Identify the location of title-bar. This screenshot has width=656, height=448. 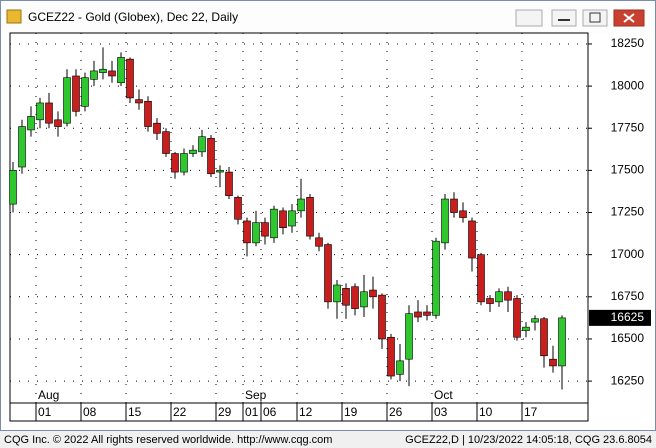
(328, 17).